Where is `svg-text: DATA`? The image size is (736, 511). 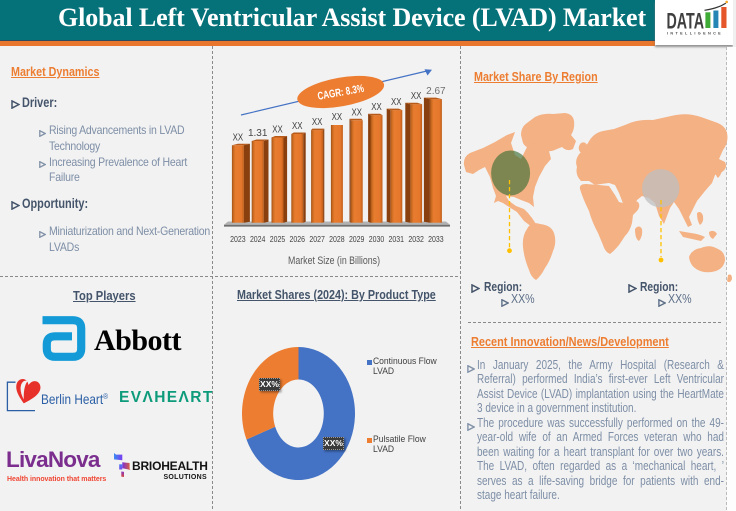 svg-text: DATA is located at coordinates (686, 20).